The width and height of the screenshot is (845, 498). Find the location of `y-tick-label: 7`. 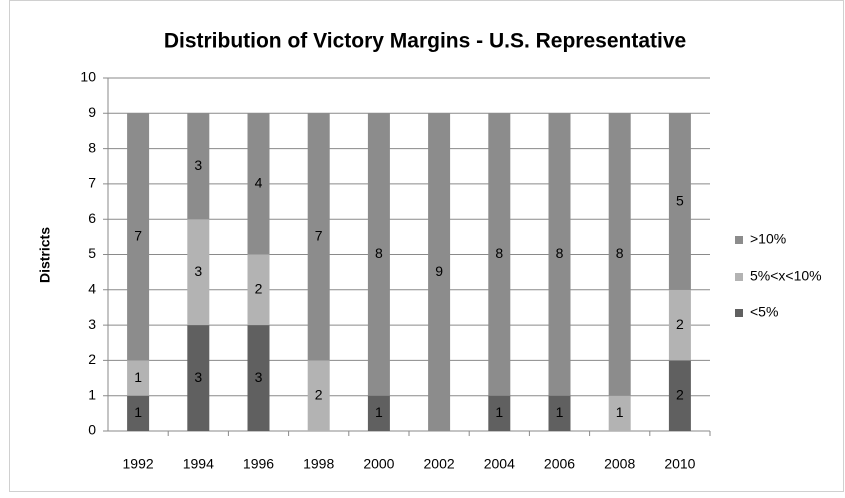

y-tick-label: 7 is located at coordinates (92, 183).